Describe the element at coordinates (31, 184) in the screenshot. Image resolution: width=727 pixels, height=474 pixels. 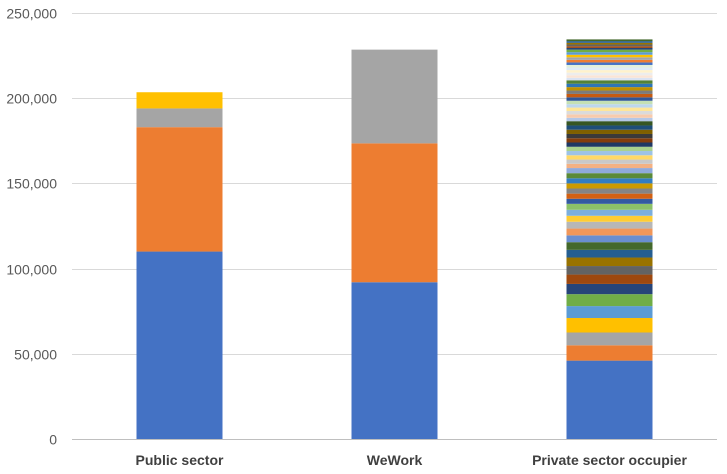
I see `y-tick-label: 150,000` at that location.